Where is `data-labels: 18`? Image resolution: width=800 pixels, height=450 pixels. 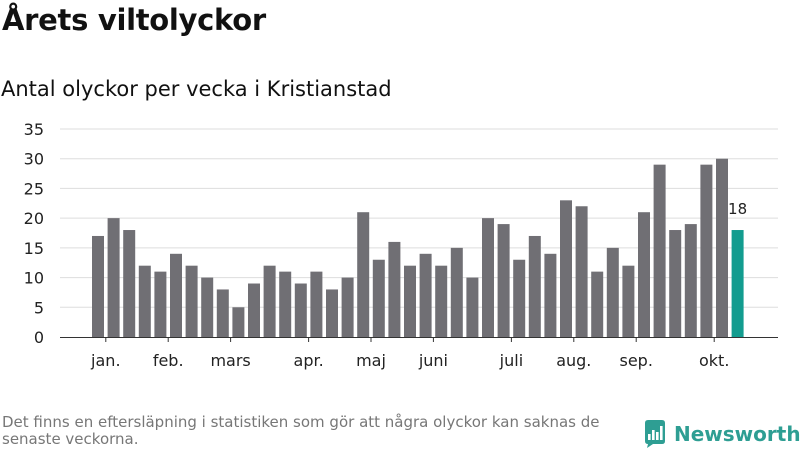 data-labels: 18 is located at coordinates (737, 209).